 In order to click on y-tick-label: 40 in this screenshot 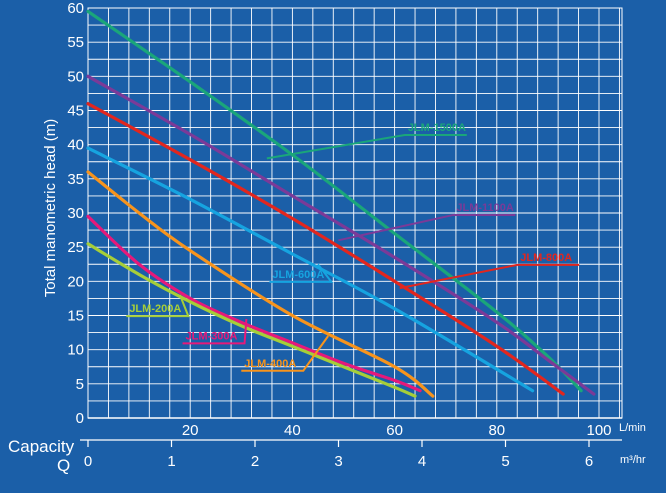, I will do `click(75, 145)`.